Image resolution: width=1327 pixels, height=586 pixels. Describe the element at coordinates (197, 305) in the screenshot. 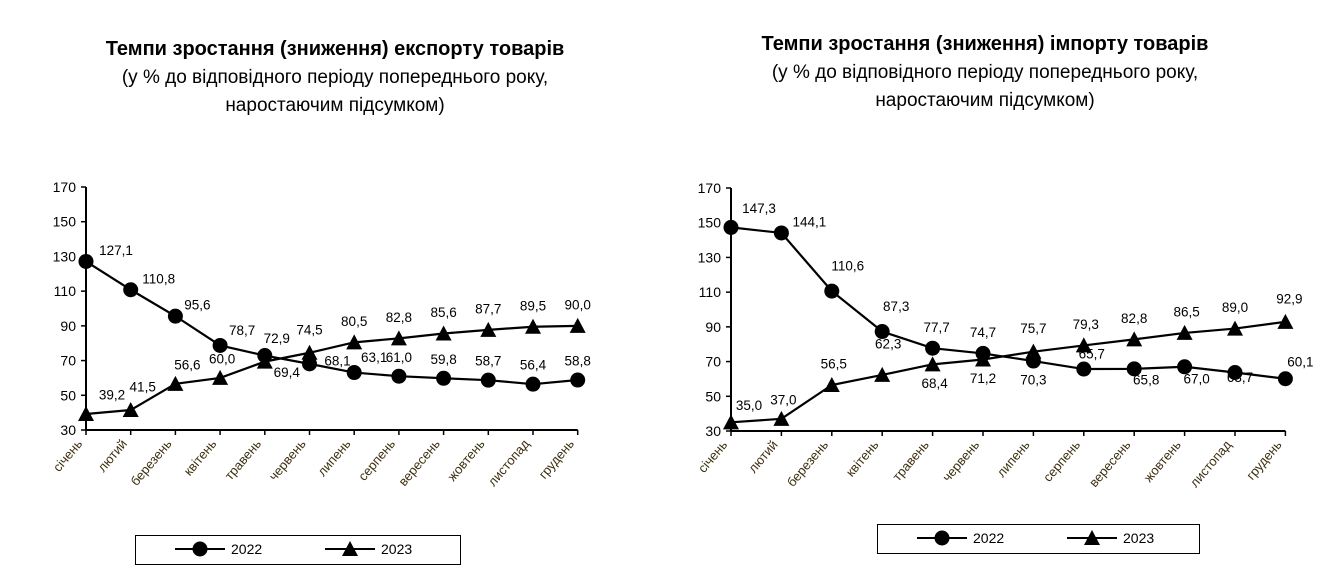

I see `data-label-2022: 95,6` at that location.